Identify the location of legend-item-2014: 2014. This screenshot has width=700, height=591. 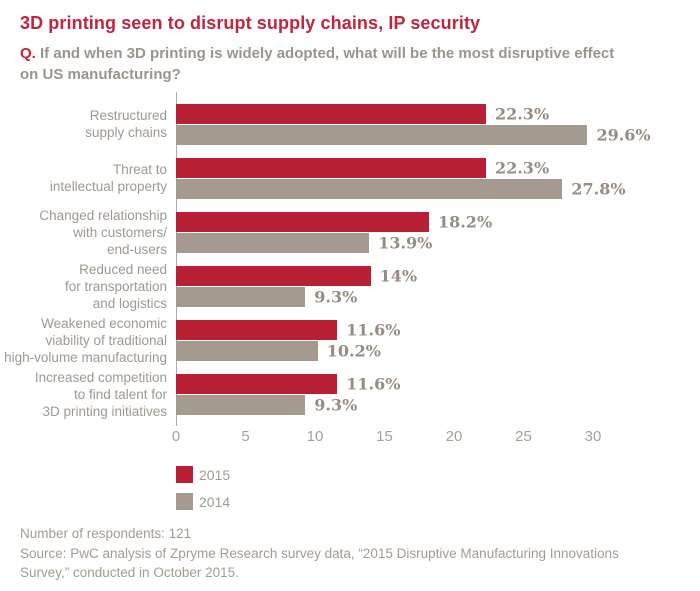
(438, 501).